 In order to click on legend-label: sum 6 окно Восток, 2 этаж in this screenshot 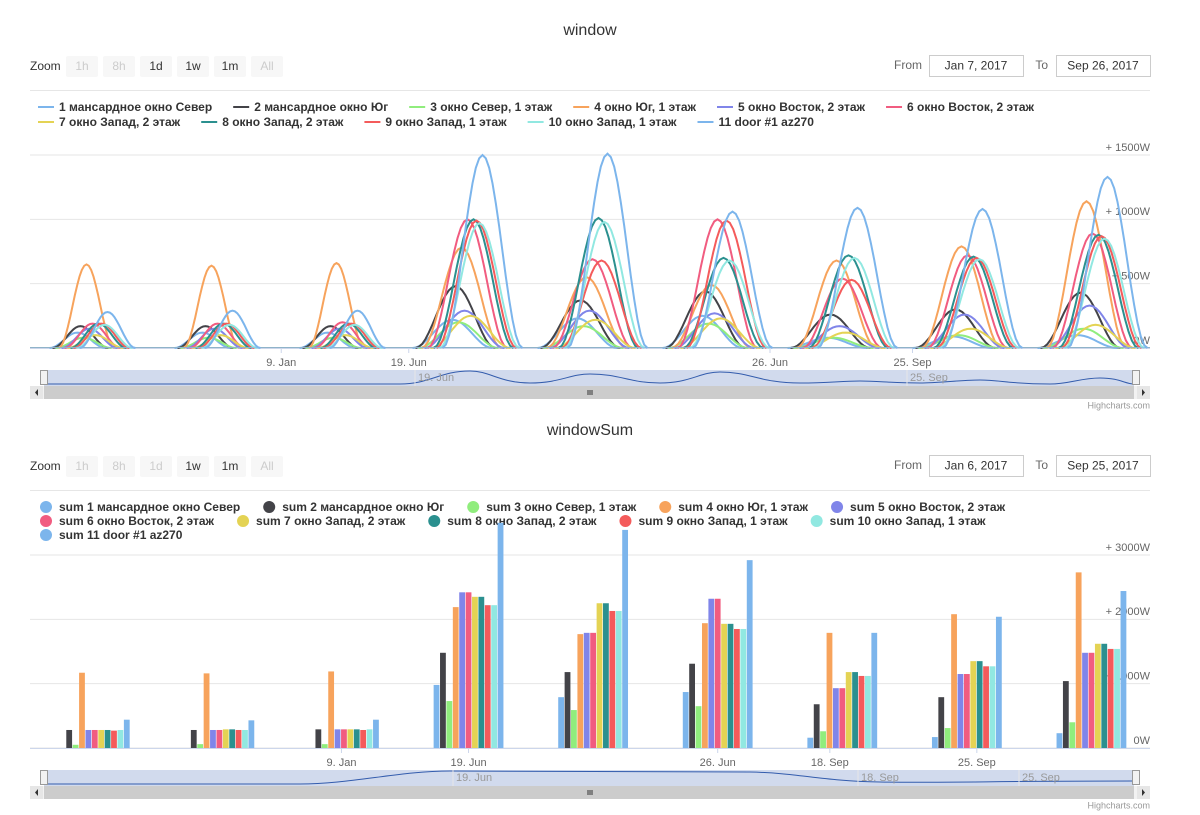, I will do `click(137, 521)`.